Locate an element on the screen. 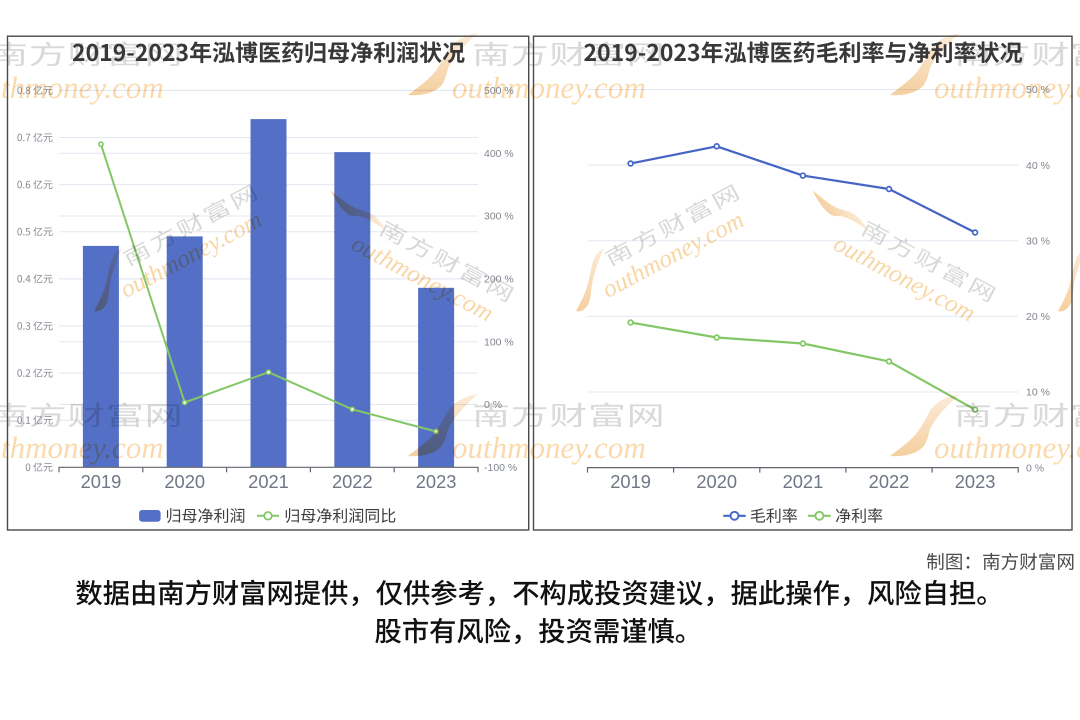 Image resolution: width=1080 pixels, height=720 pixels. svg-text: 20 % is located at coordinates (1038, 317).